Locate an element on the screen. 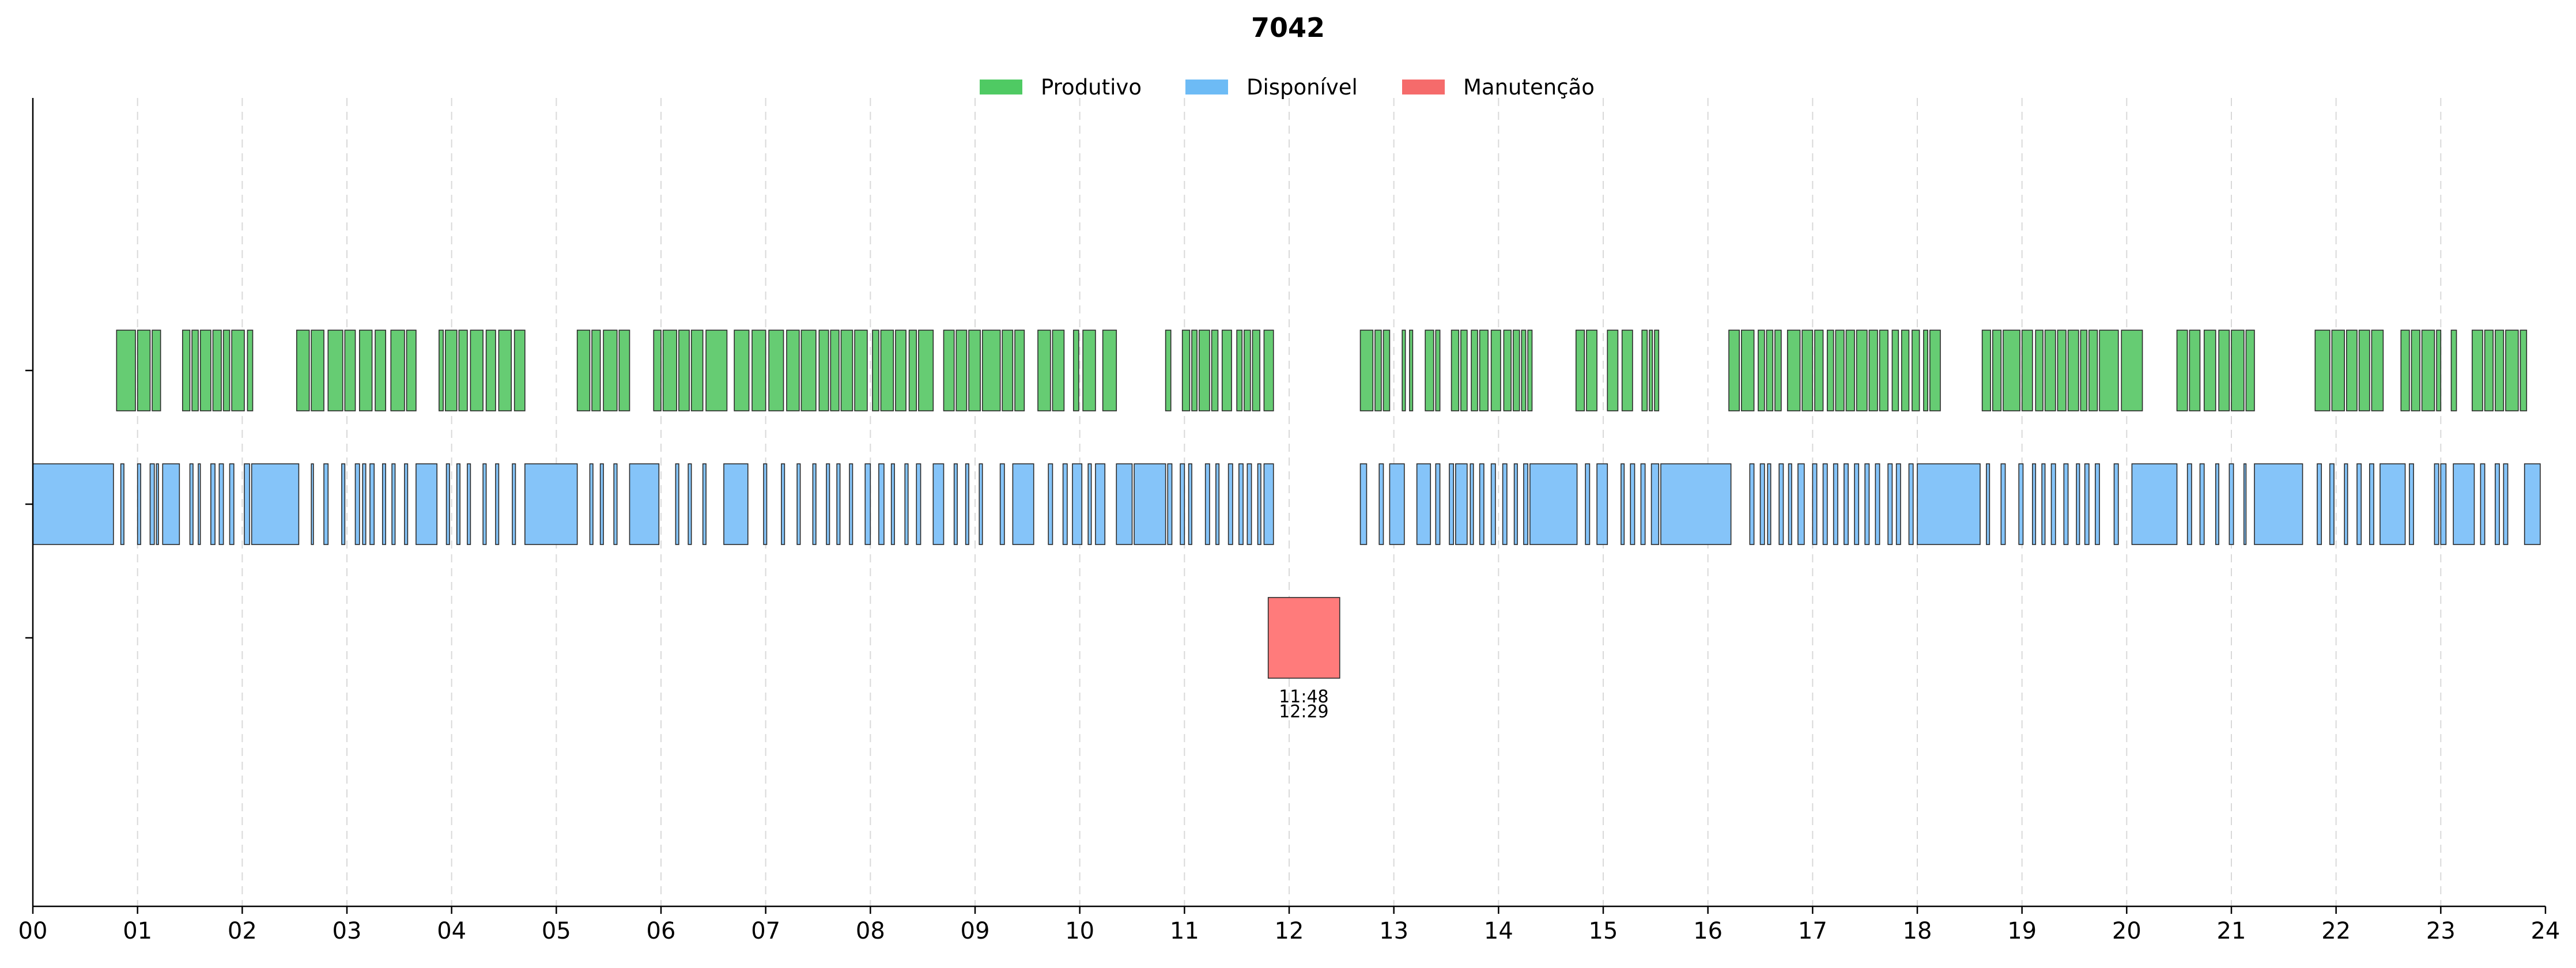  x-tick-label: 01 is located at coordinates (137, 931).